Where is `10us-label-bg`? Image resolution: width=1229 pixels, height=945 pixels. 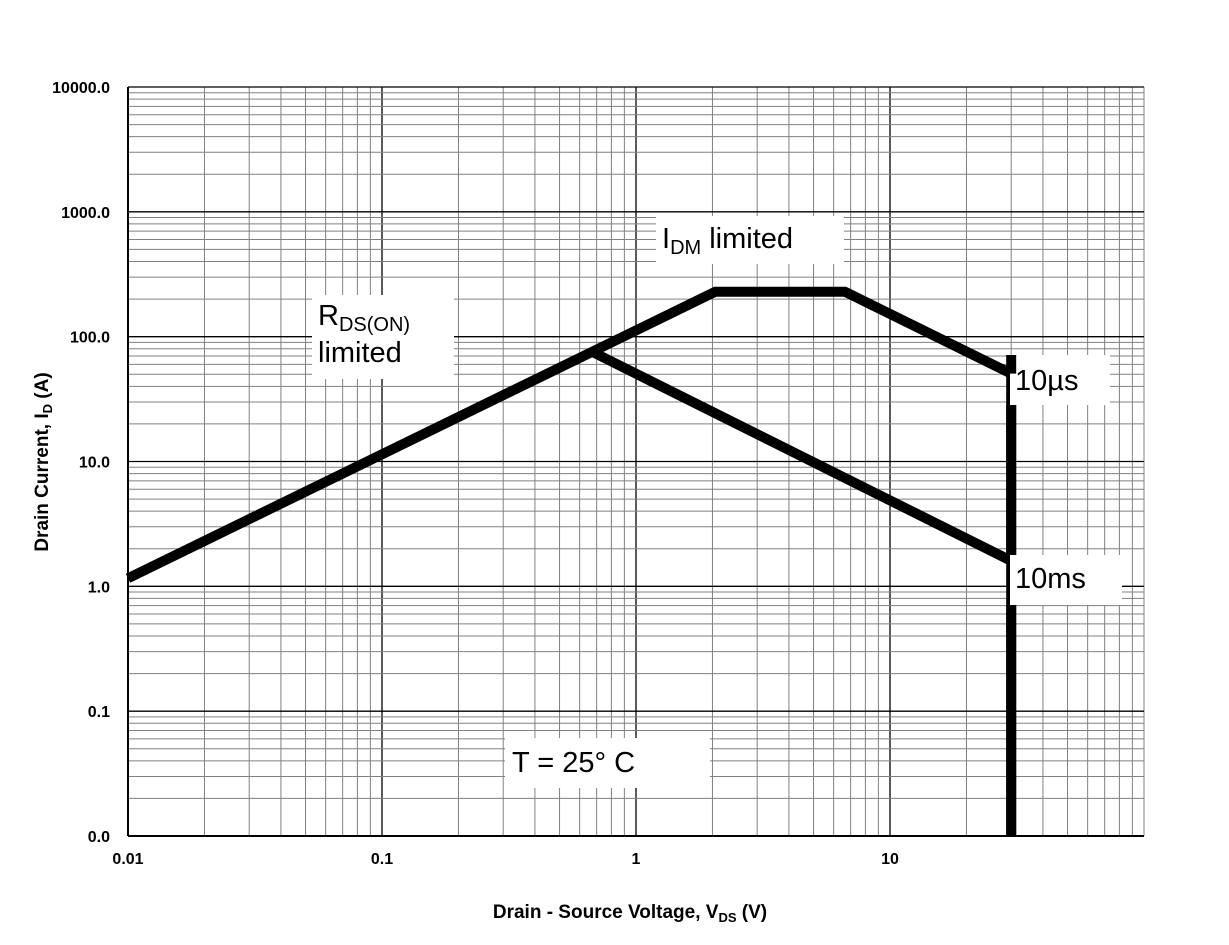
10us-label-bg is located at coordinates (1060, 380).